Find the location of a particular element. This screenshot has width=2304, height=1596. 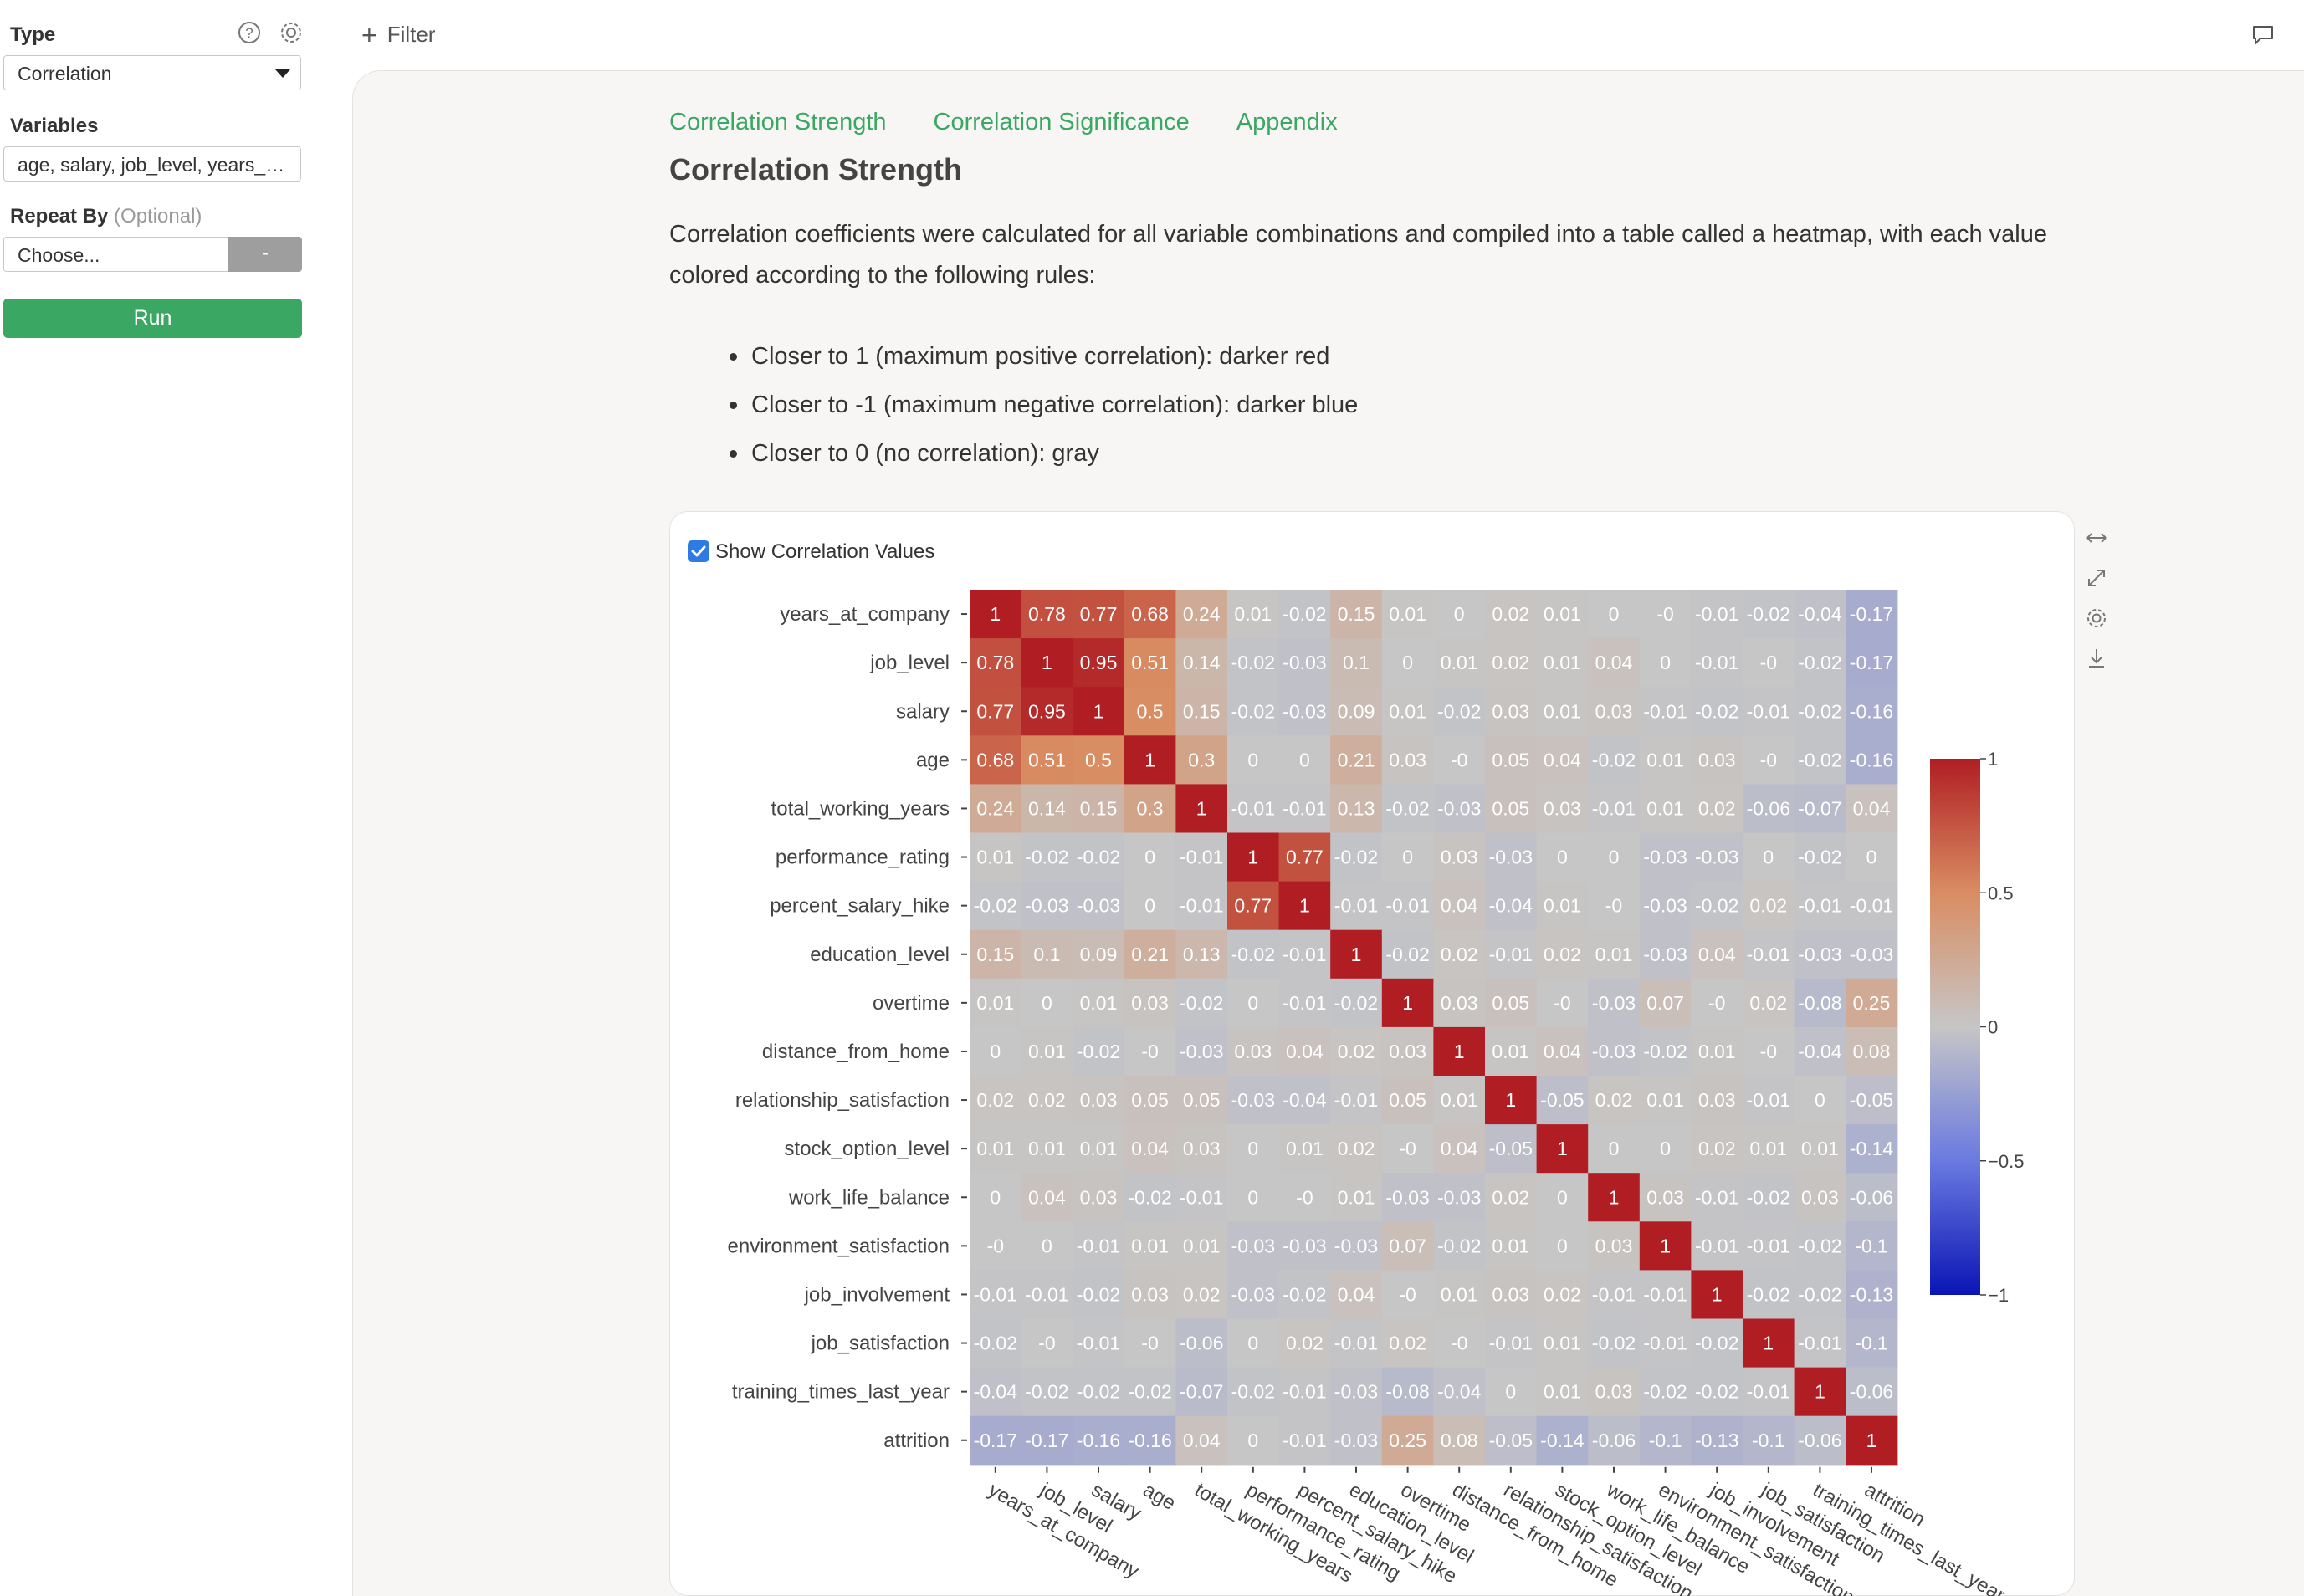

tab-correlation-significance: Correlation Significance is located at coordinates (1061, 122).